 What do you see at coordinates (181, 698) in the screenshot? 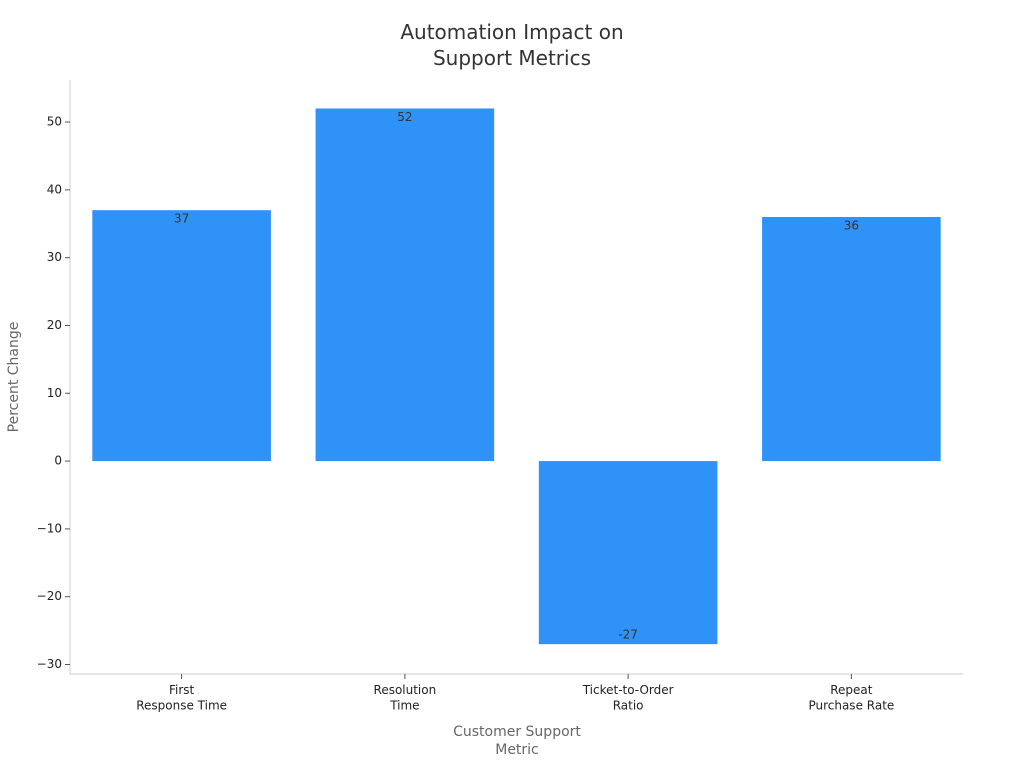
I see `x-tick-label: First Response Time` at bounding box center [181, 698].